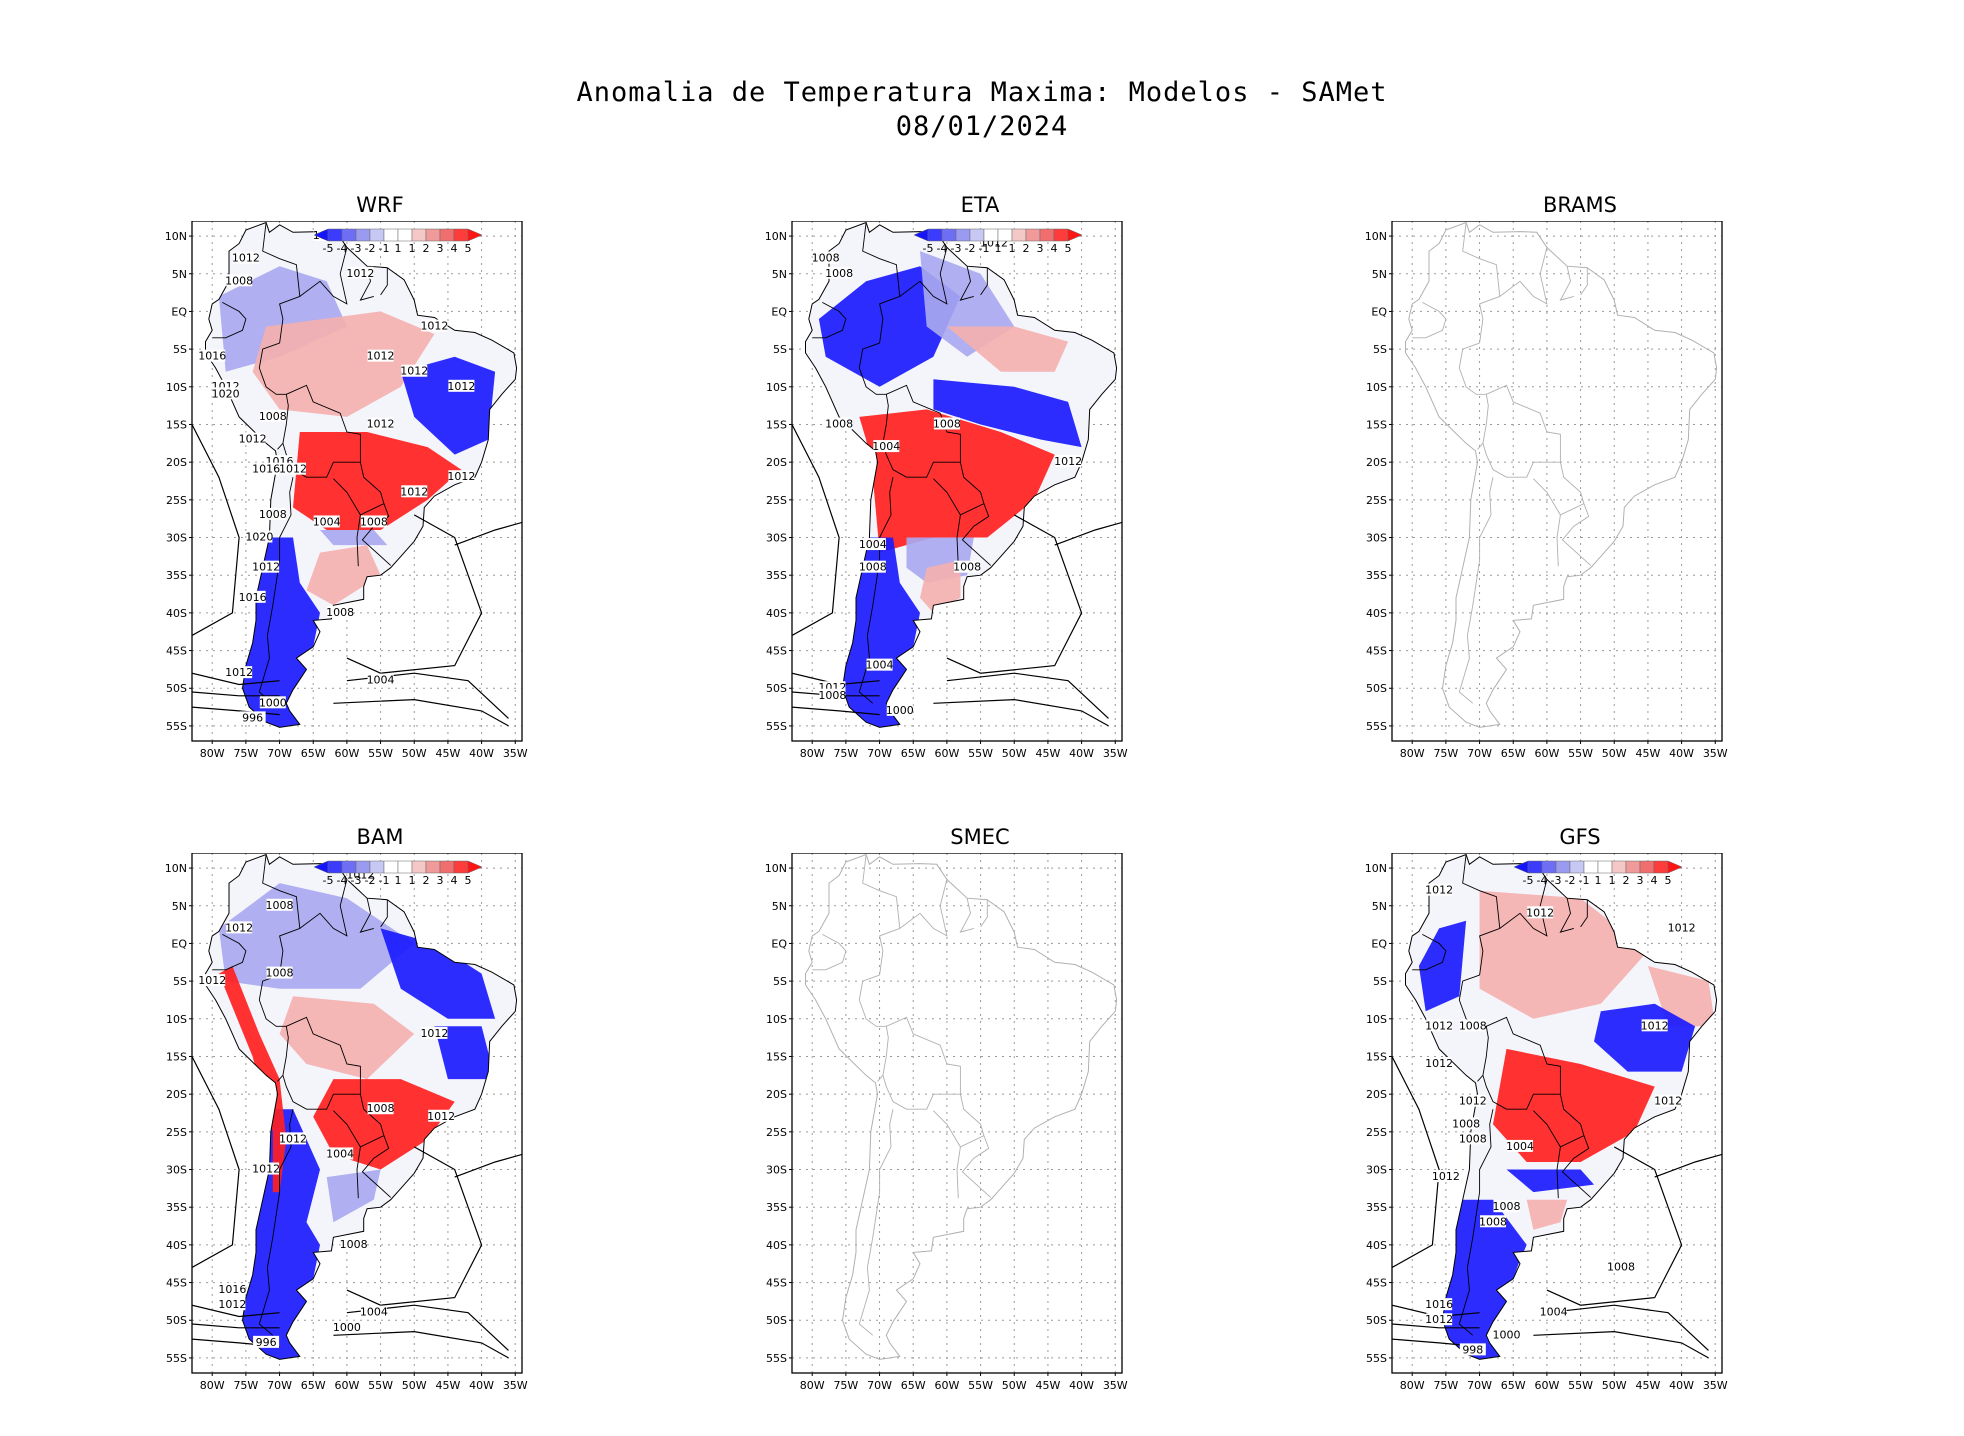 Image resolution: width=1964 pixels, height=1436 pixels. I want to click on lon-tick-label: 45W, so click(447, 753).